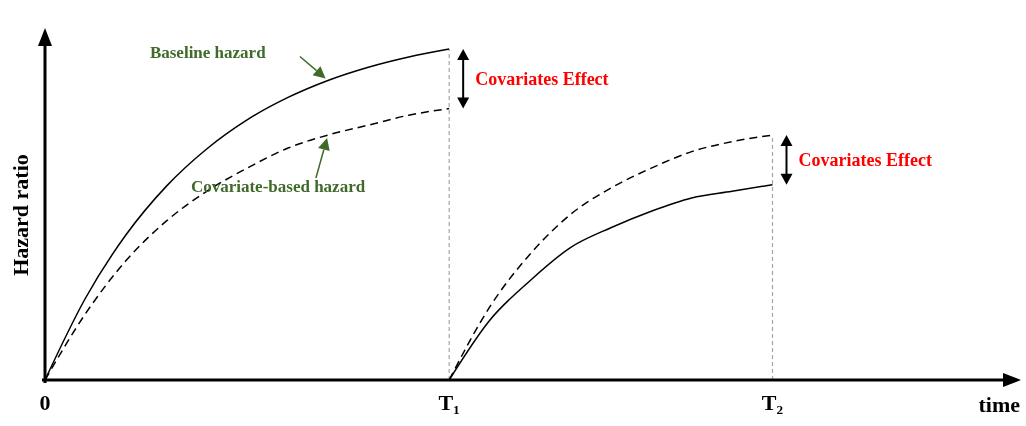  I want to click on x-tick-label: T₂, so click(772, 402).